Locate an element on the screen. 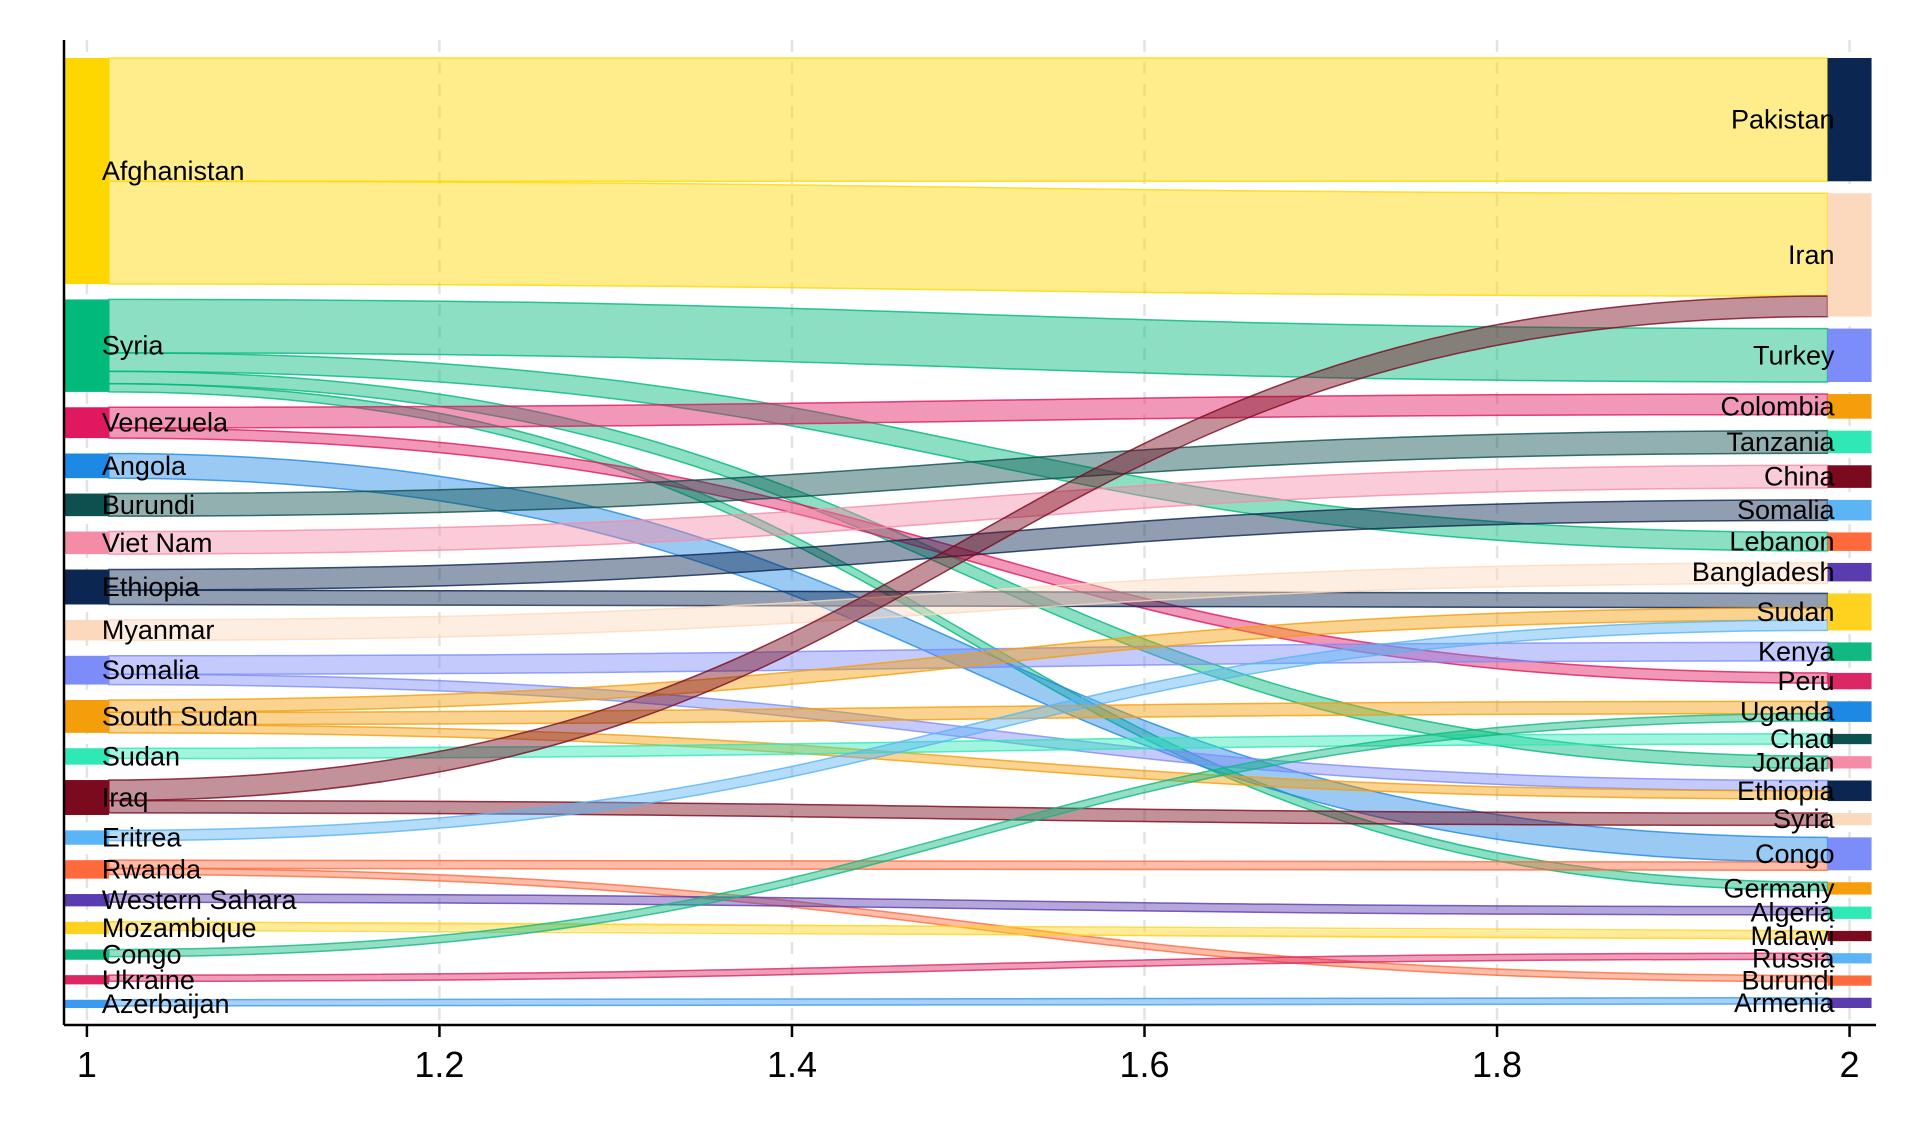 This screenshot has height=1146, width=1910. source-node-myanmar is located at coordinates (86, 630).